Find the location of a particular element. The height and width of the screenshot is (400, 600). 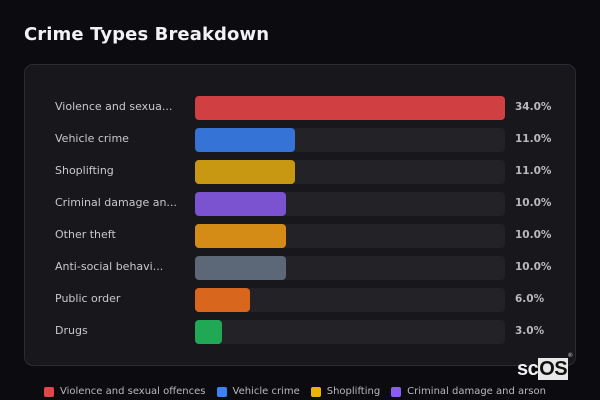

legend-item: Violence and sexual offences is located at coordinates (125, 391).